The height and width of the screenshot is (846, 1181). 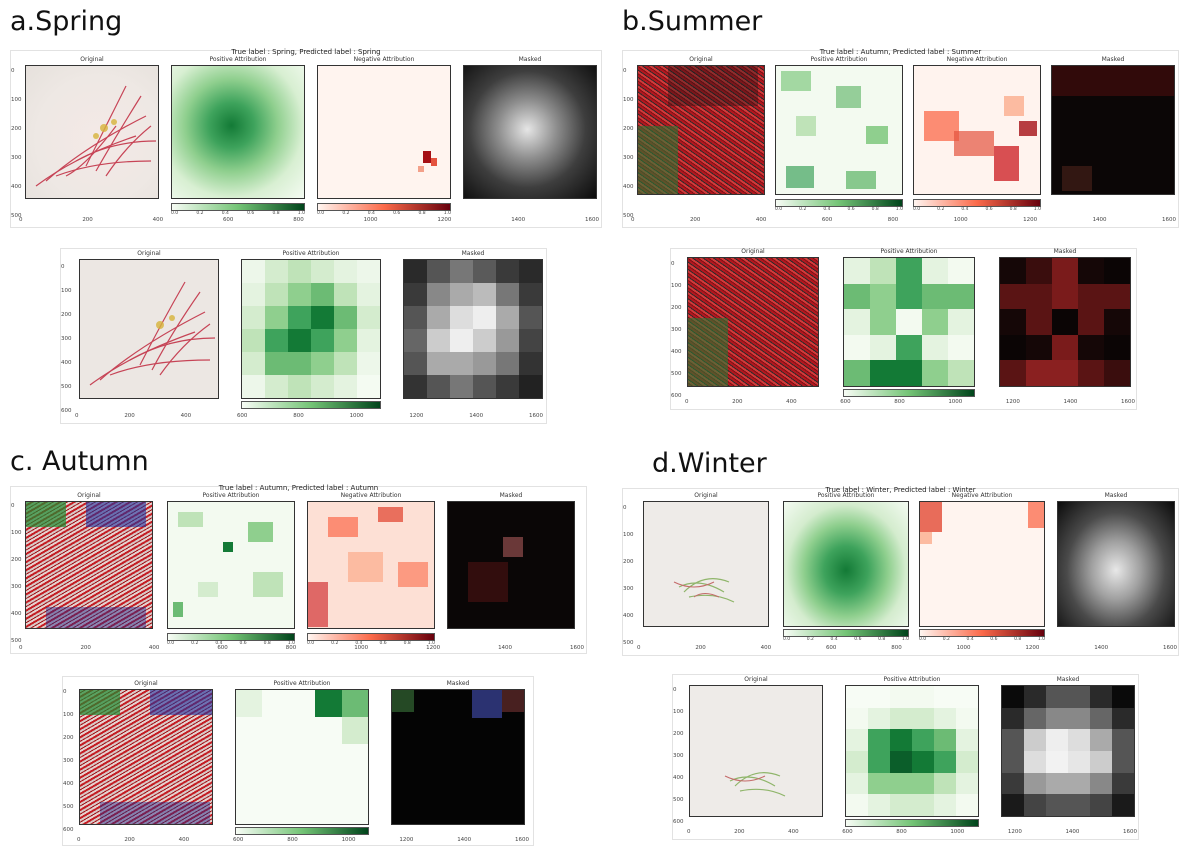 What do you see at coordinates (79, 461) in the screenshot?
I see `panel-title-autumn: c. Autumn` at bounding box center [79, 461].